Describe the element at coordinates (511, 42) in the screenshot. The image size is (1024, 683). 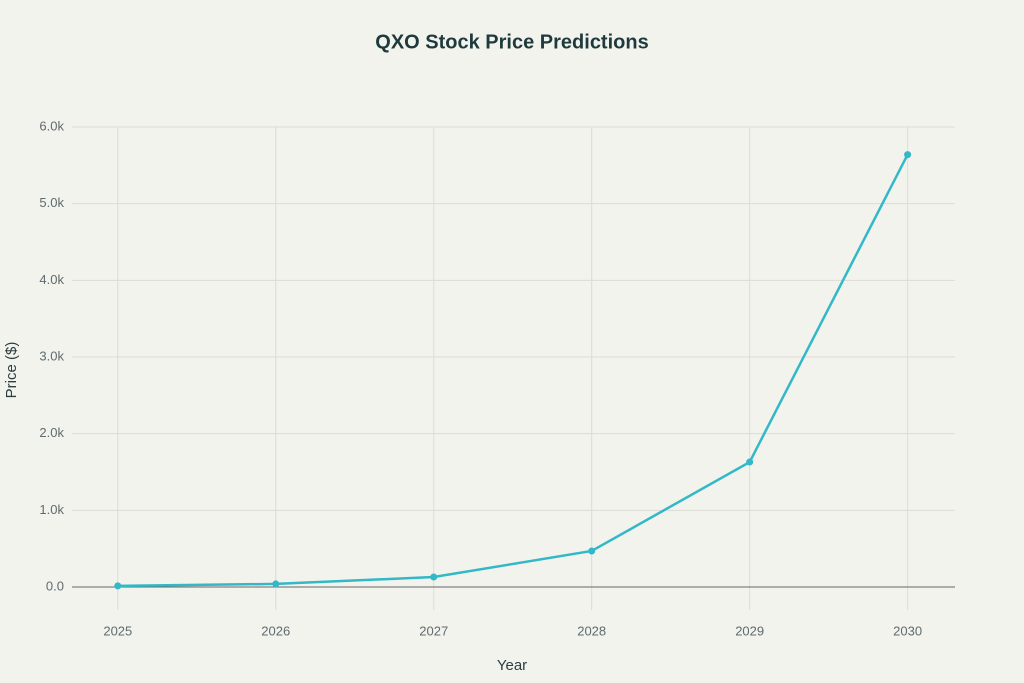
I see `chart-title: QXO Stock Price Predictions` at that location.